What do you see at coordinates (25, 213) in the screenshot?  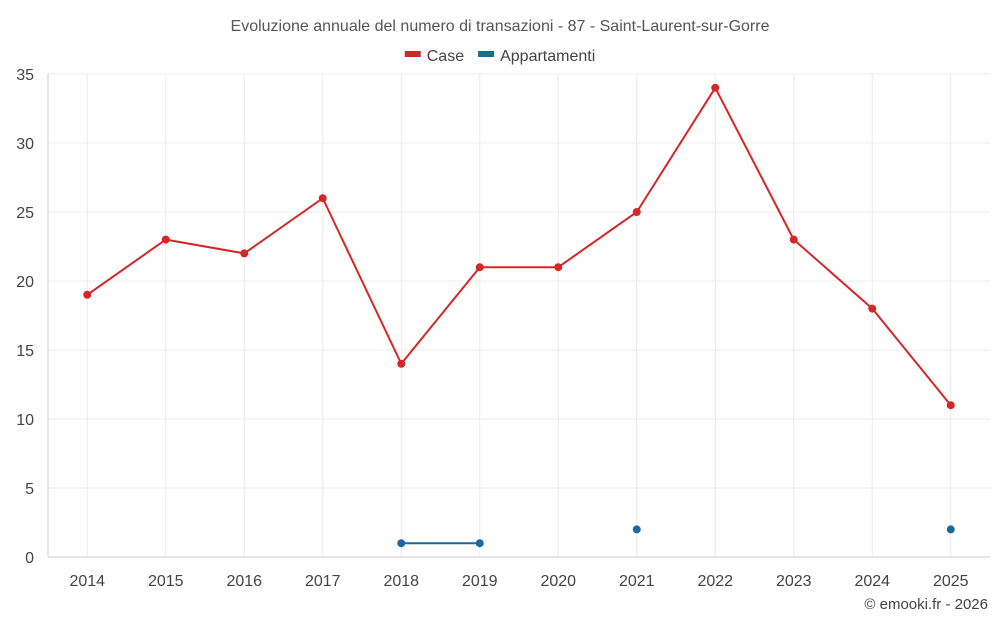 I see `y-tick-label: 25` at bounding box center [25, 213].